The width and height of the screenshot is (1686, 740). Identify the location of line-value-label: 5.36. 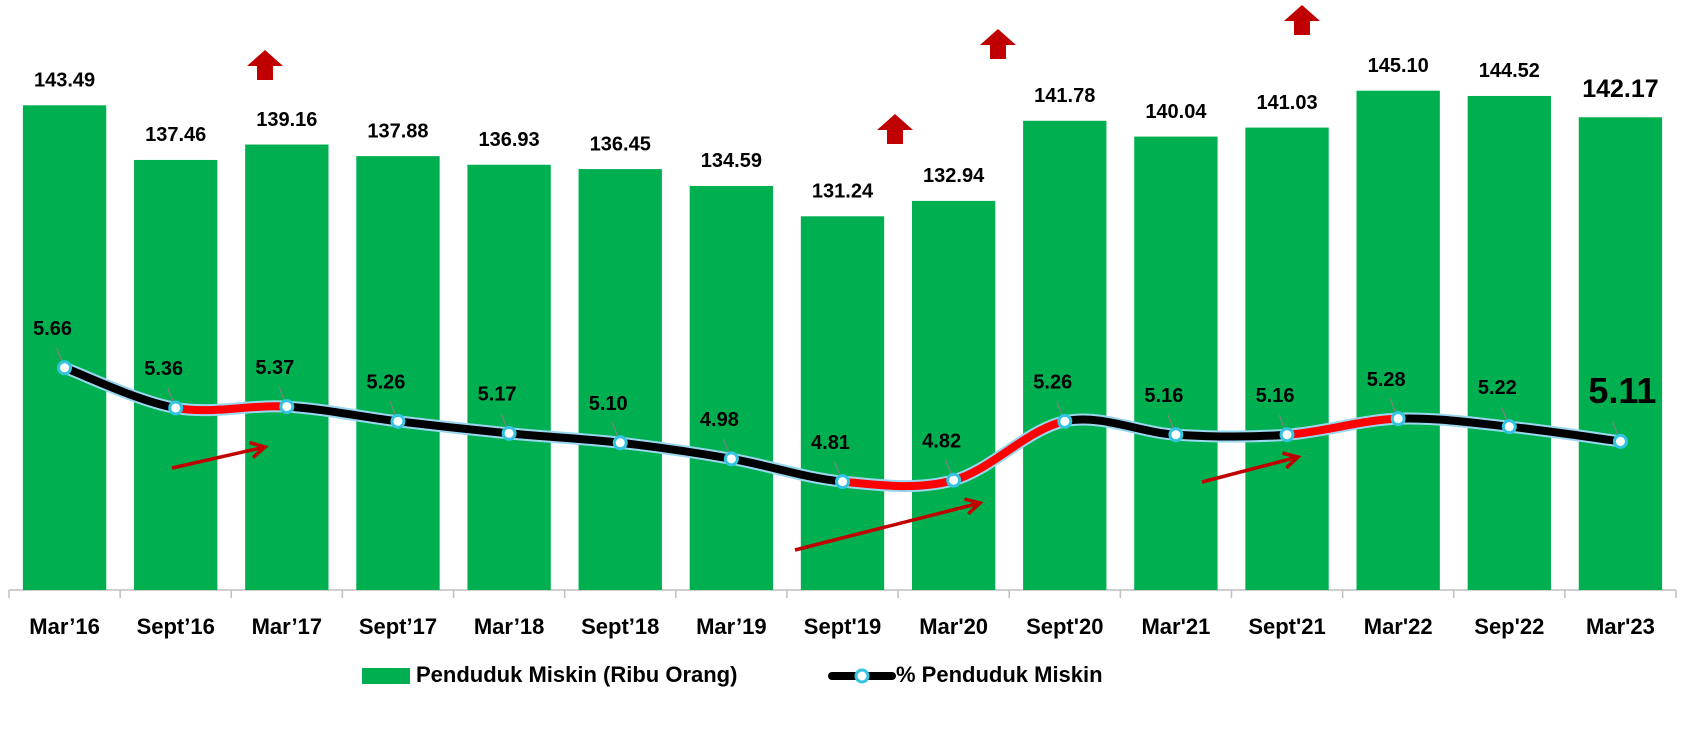
(163, 369).